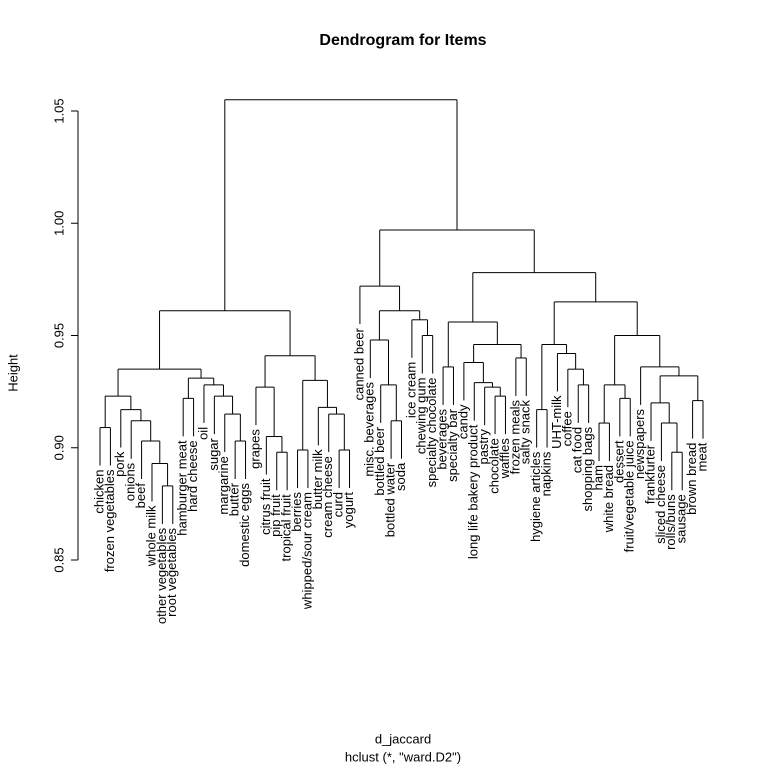 This screenshot has height=768, width=768. I want to click on leaf-label: sausage, so click(681, 518).